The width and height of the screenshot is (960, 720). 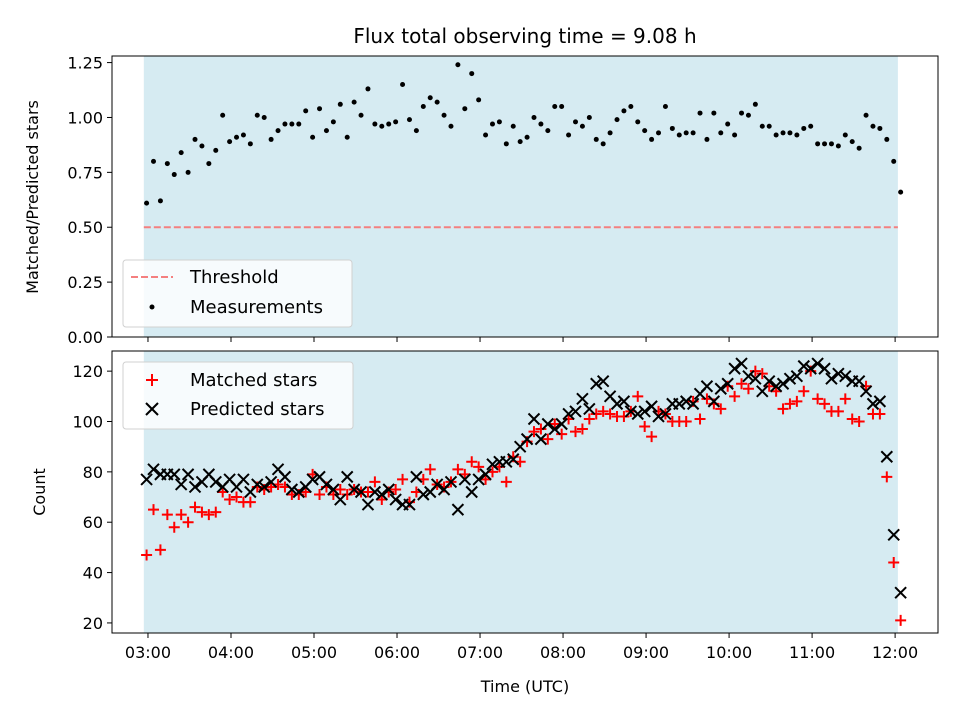 I want to click on x-tick-label: 11:00, so click(x=812, y=652).